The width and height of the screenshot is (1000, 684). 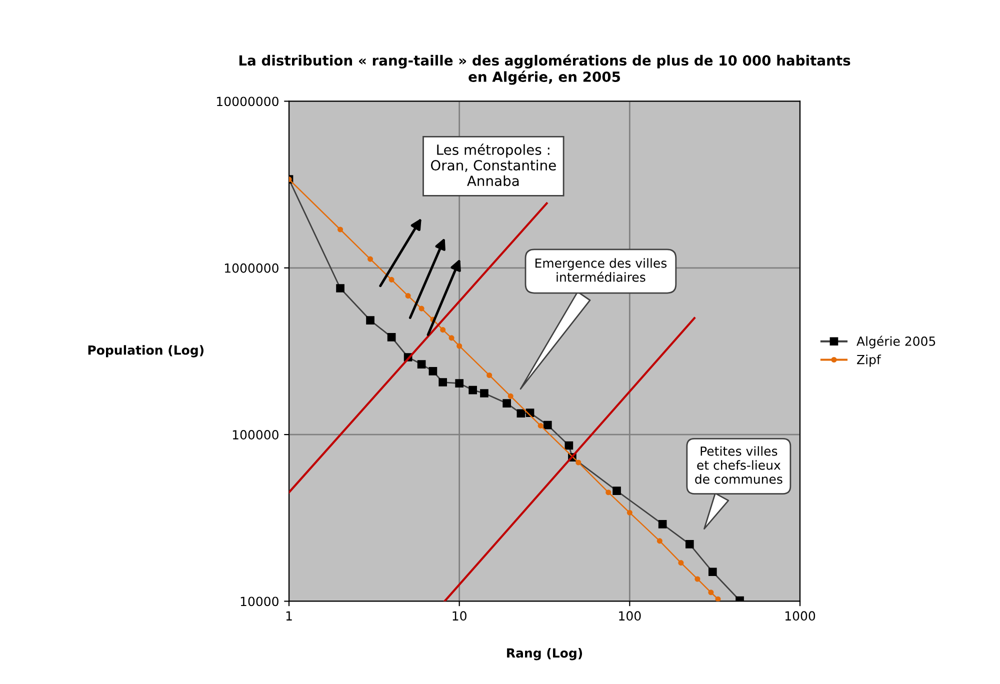 I want to click on annotation: Petites villes et chefs-lieux de communes, so click(x=738, y=465).